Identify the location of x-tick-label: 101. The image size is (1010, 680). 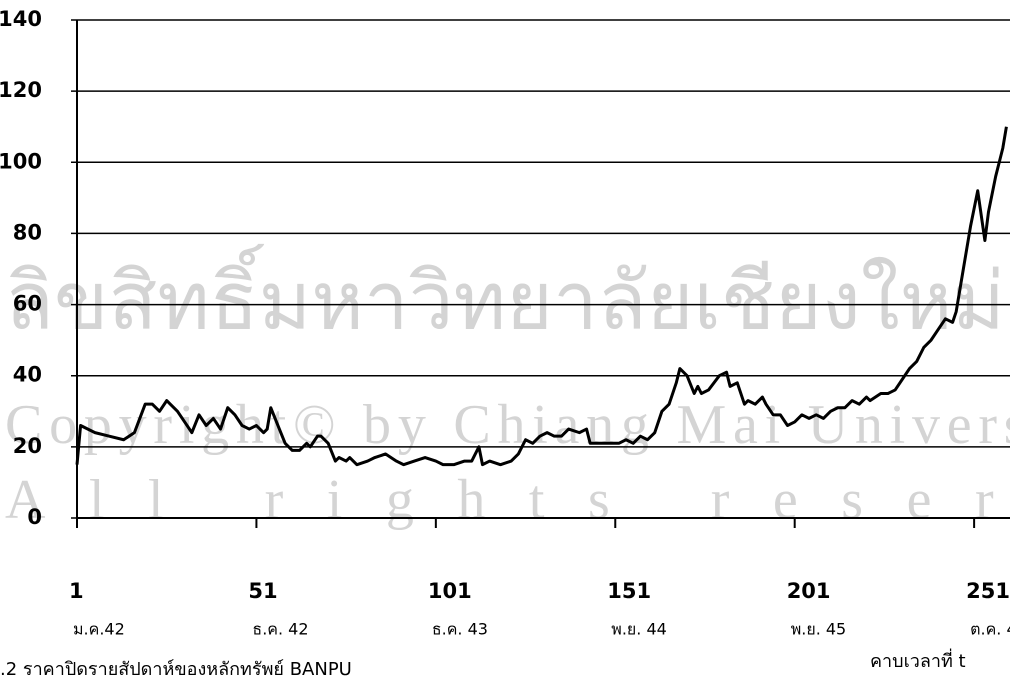
(450, 591).